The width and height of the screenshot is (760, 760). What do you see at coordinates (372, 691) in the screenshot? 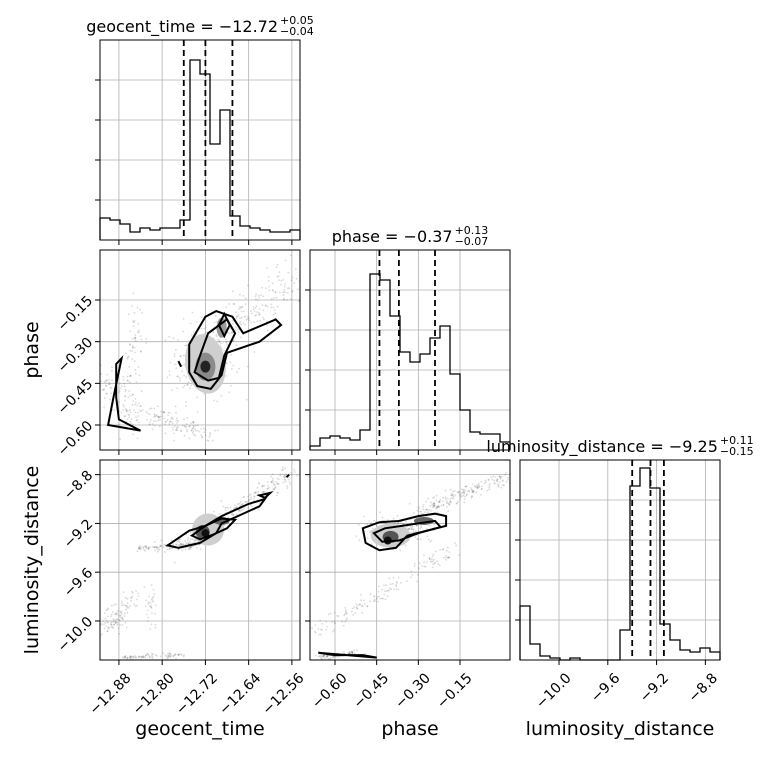
I see `x-tick-label: −0.45` at bounding box center [372, 691].